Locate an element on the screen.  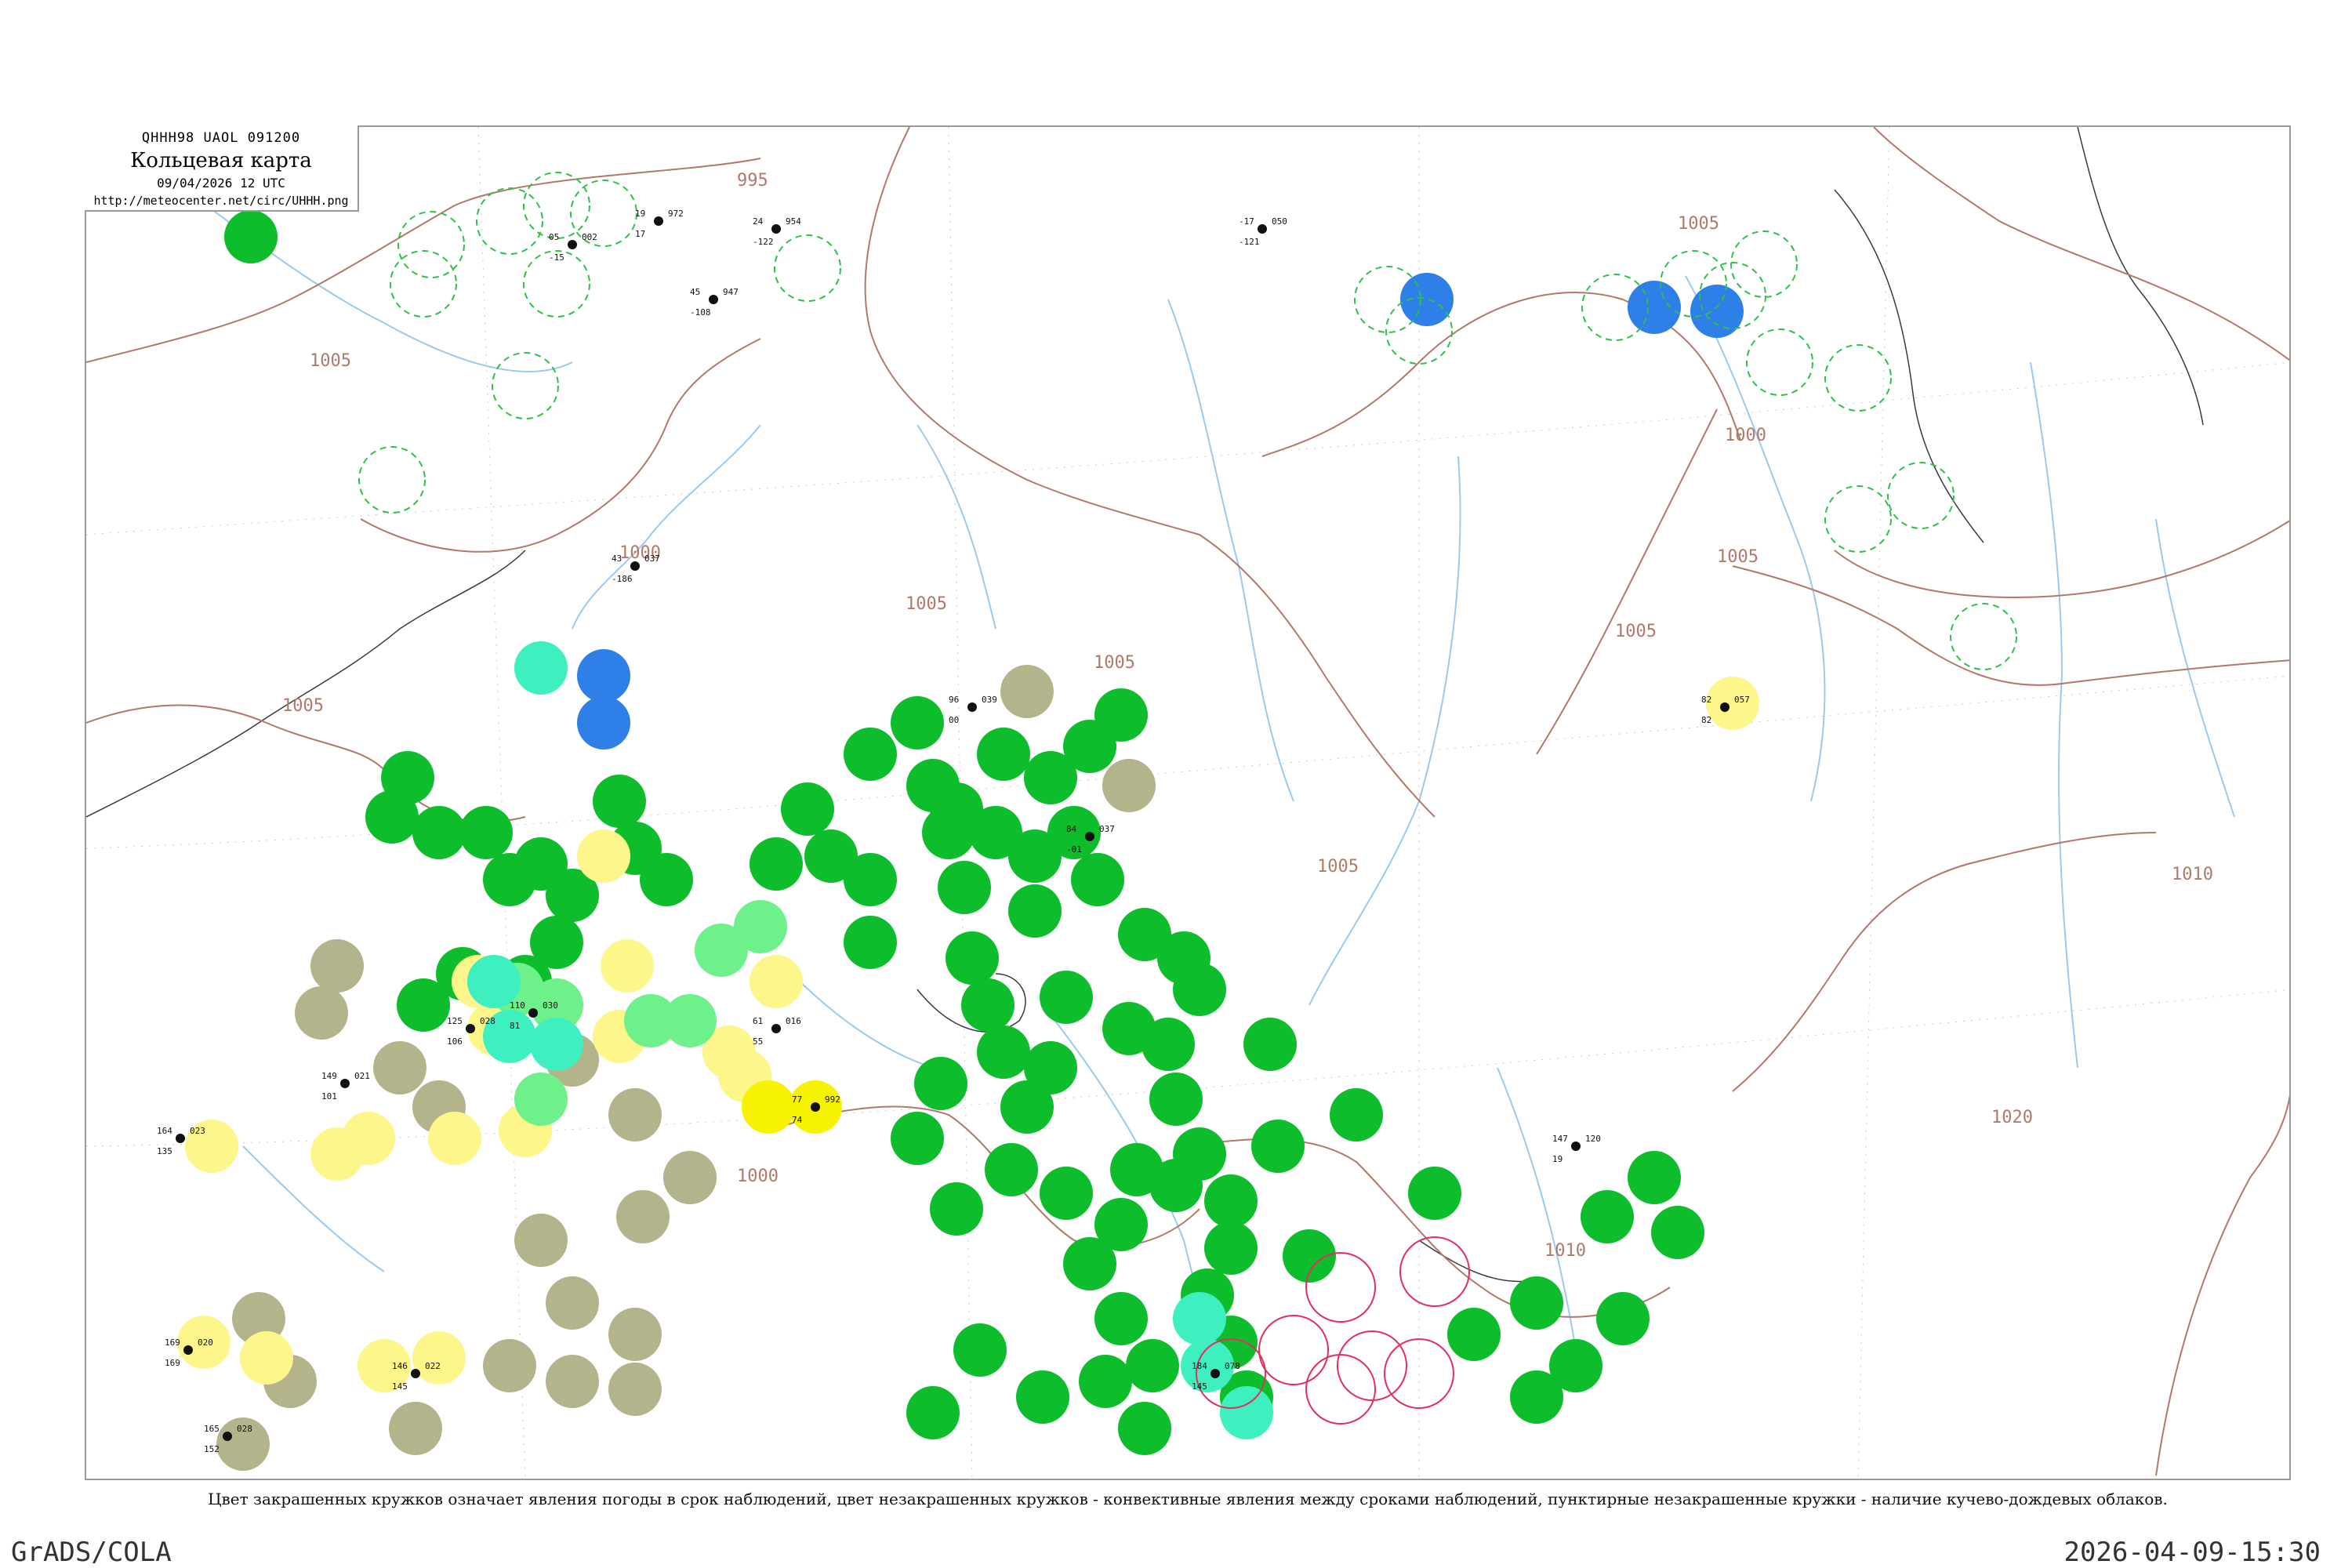
station-plot: 125 106 028 is located at coordinates (471, 1031).